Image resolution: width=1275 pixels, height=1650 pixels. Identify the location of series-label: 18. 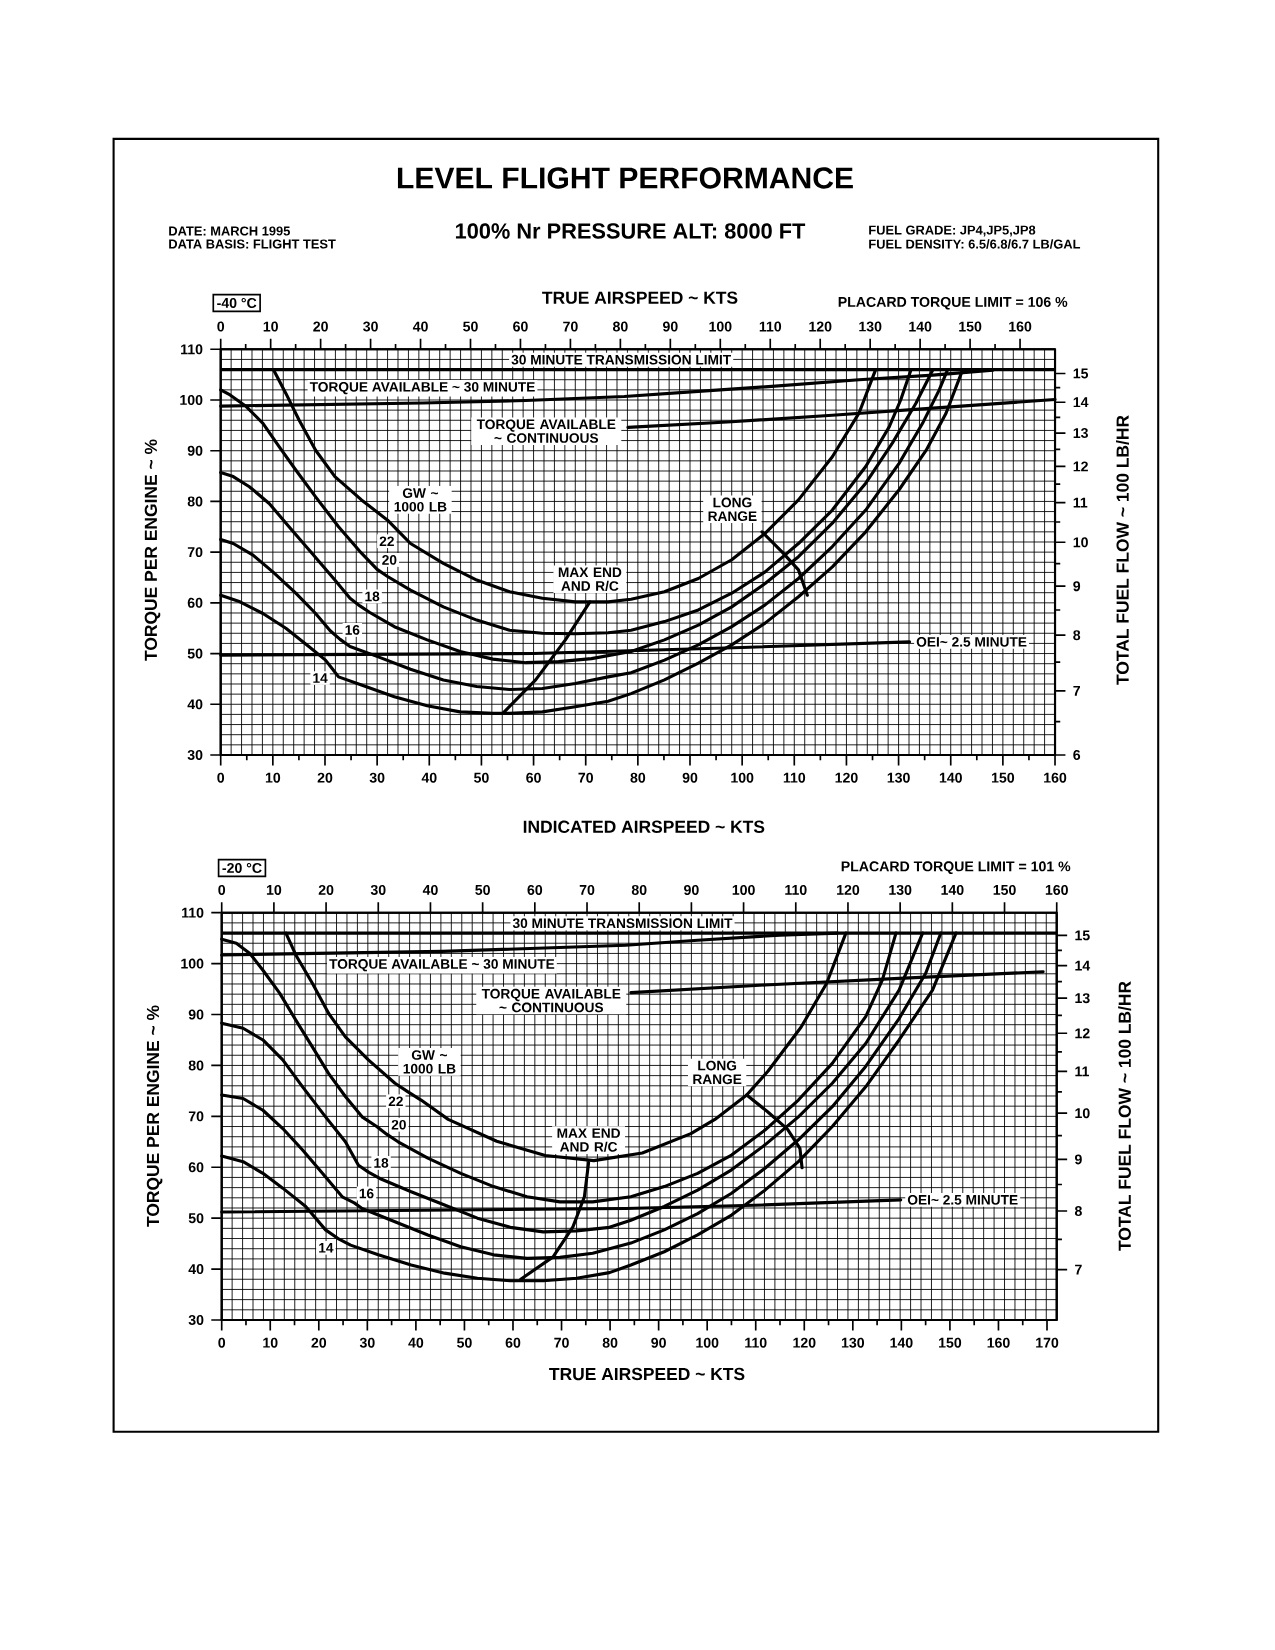
(372, 596).